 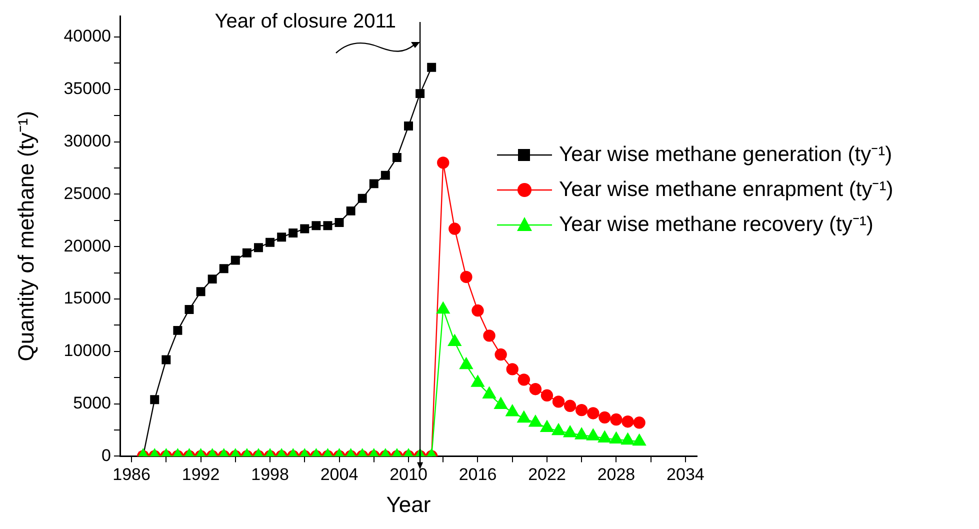 What do you see at coordinates (131, 474) in the screenshot?
I see `x-tick-label: 1986` at bounding box center [131, 474].